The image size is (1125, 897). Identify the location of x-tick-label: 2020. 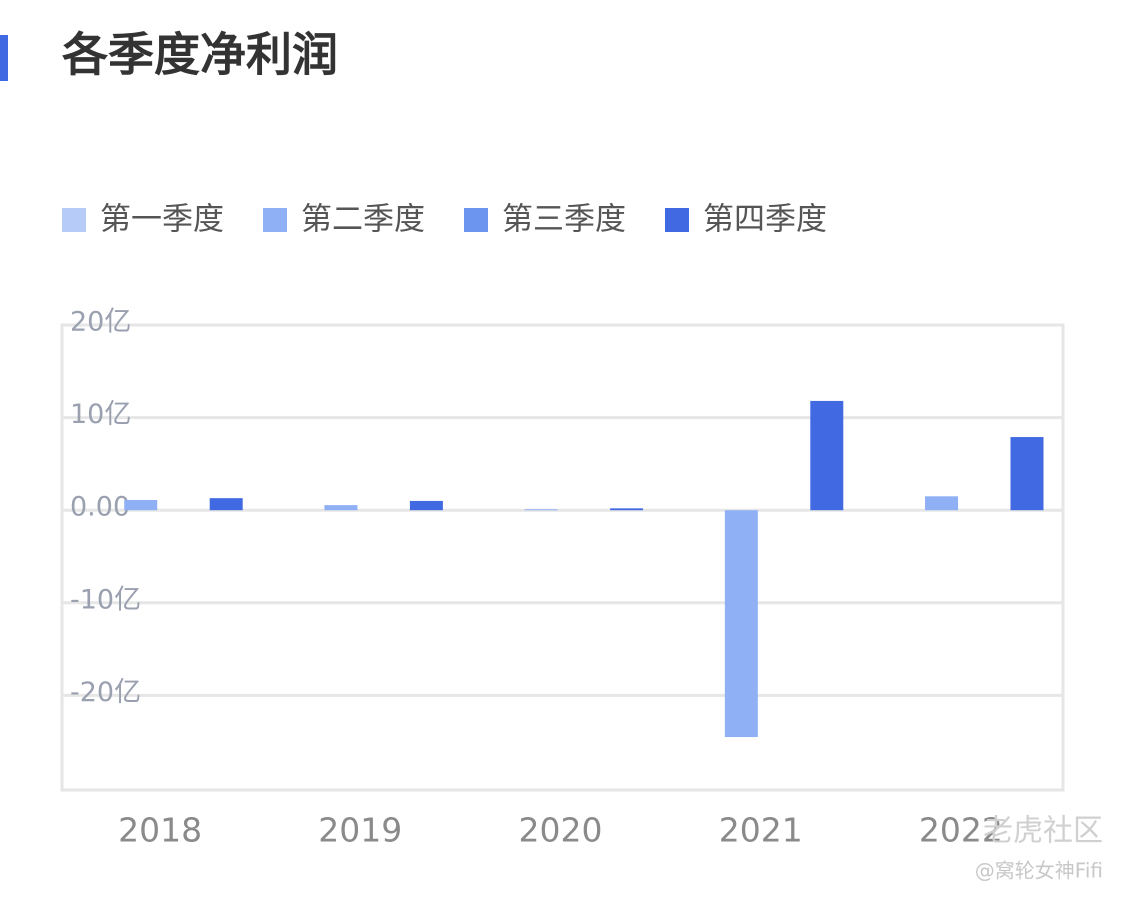
(561, 830).